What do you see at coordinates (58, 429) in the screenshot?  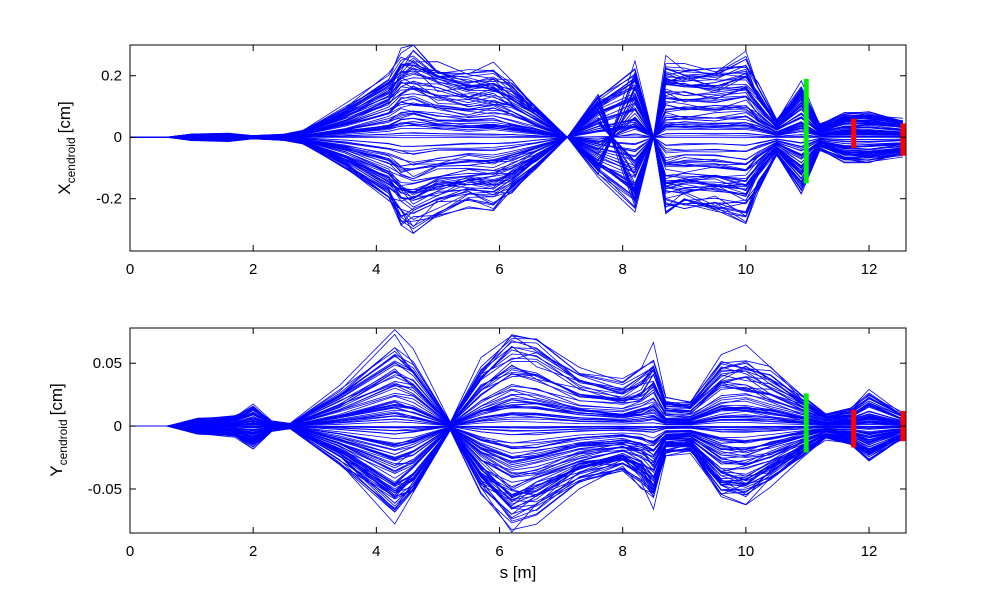 I see `y-axis-label: Ycendroid[cm]` at bounding box center [58, 429].